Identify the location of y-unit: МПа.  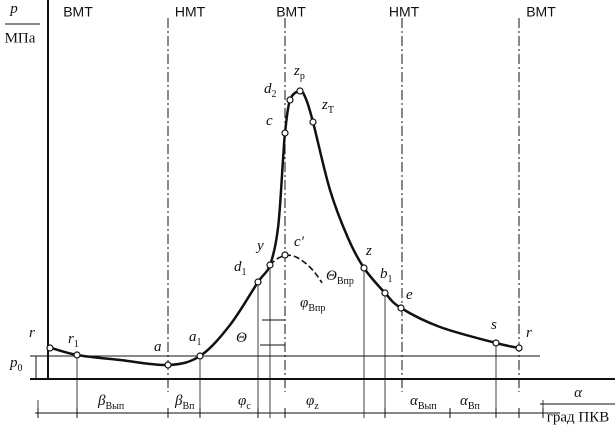
(20, 38).